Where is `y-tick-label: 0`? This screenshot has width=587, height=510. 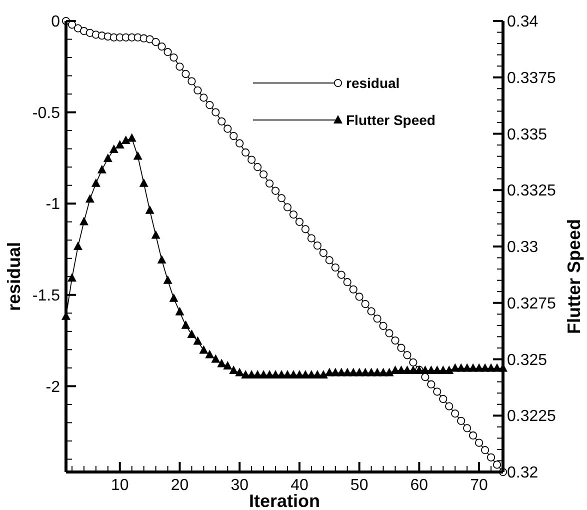
y-tick-label: 0 is located at coordinates (55, 22).